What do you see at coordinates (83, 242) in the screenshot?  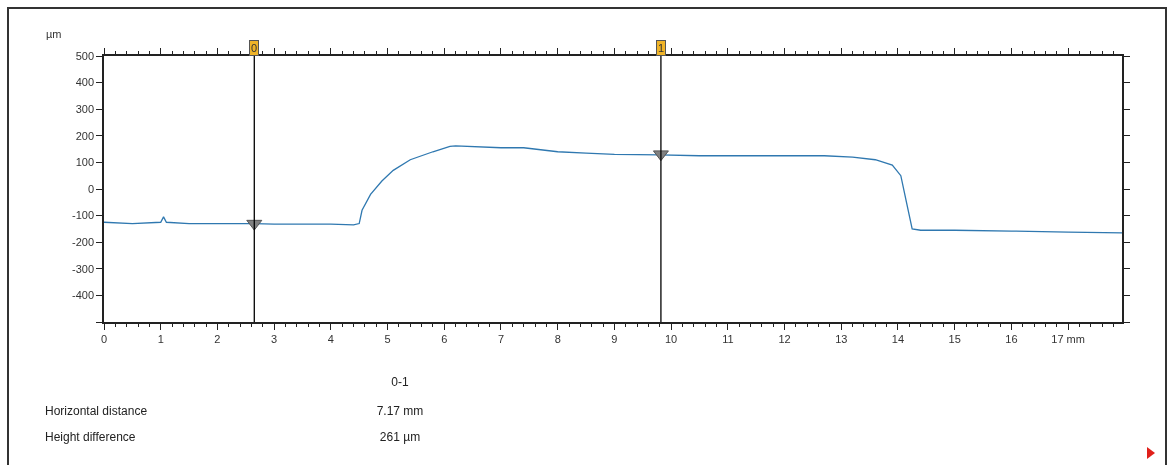 I see `y-tick-label: -200` at bounding box center [83, 242].